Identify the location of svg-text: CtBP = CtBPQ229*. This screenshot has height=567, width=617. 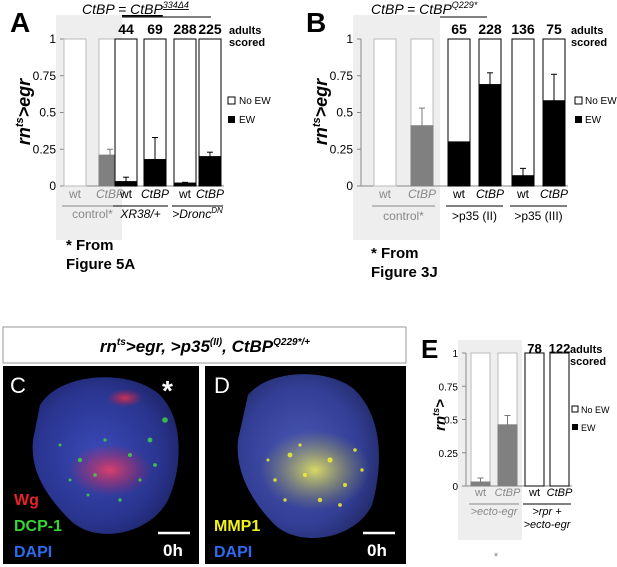
(424, 8).